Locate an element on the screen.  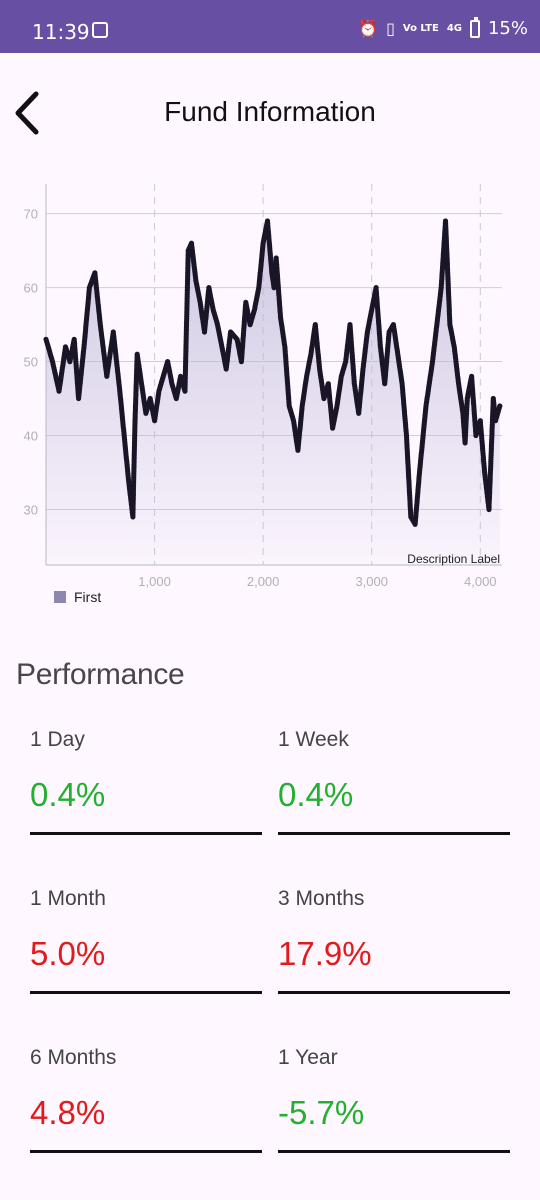
back-button is located at coordinates (30, 113).